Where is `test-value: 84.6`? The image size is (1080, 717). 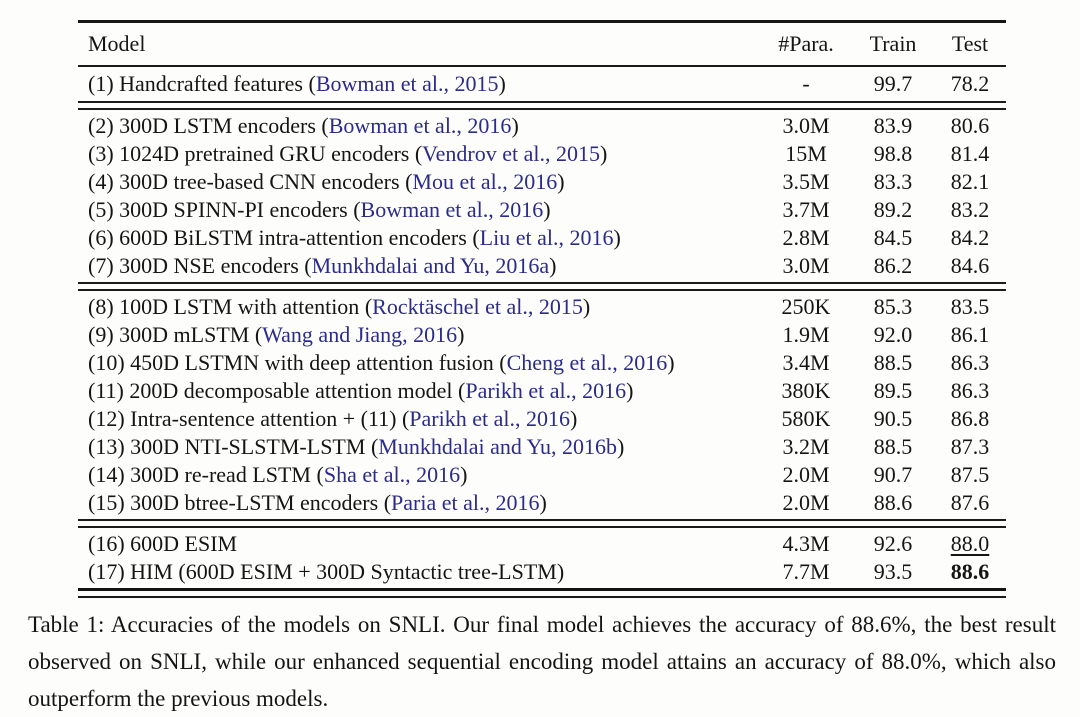
test-value: 84.6 is located at coordinates (970, 265).